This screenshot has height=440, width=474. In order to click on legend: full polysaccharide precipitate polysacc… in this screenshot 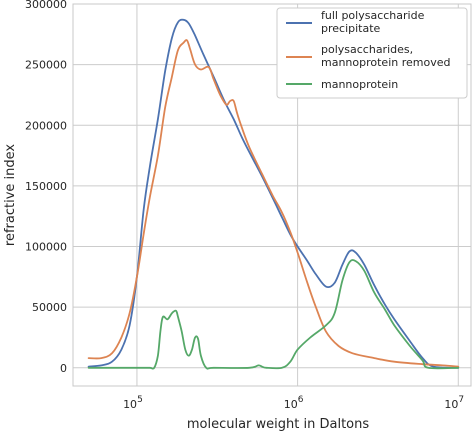, I will do `click(372, 53)`.